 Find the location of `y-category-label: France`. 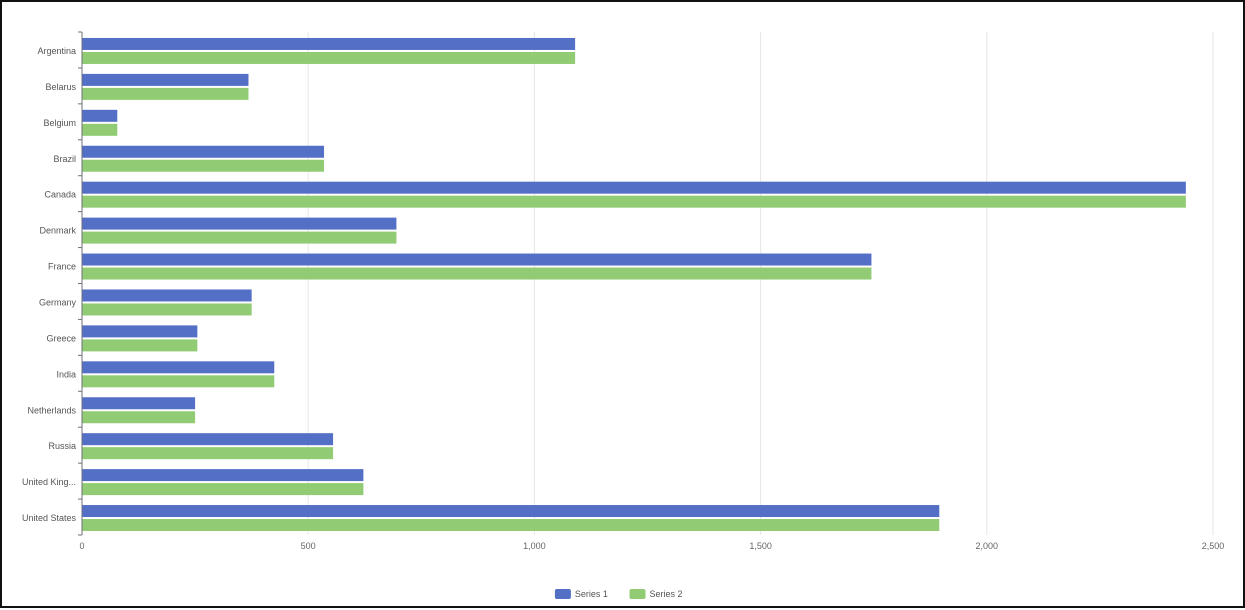

y-category-label: France is located at coordinates (62, 267).